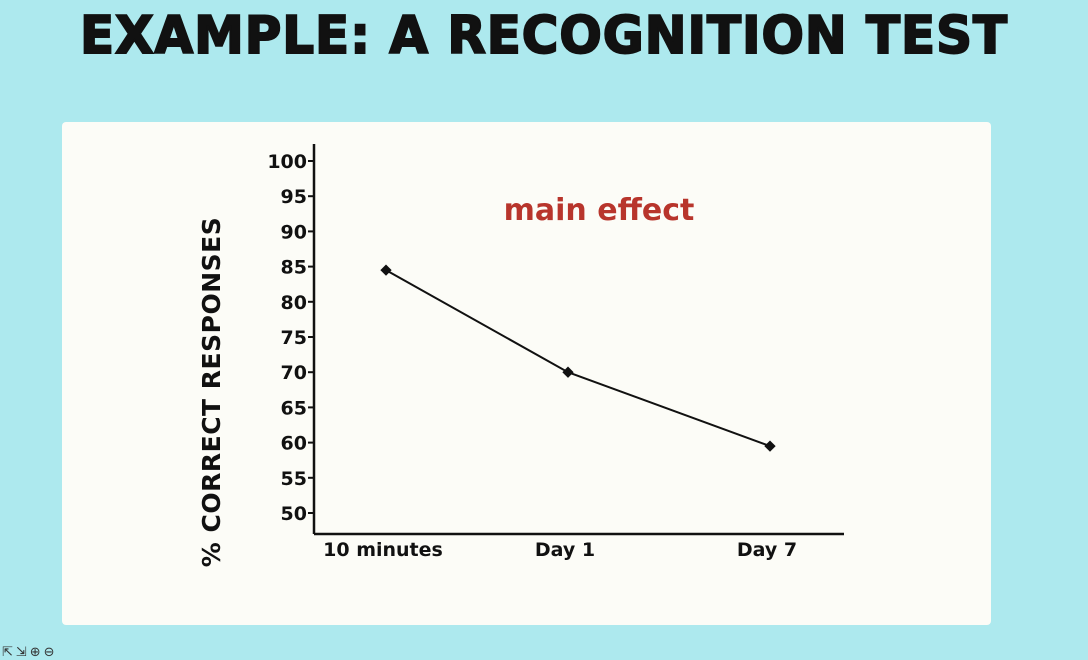  What do you see at coordinates (383, 550) in the screenshot?
I see `x-tick-label: 10 minutes` at bounding box center [383, 550].